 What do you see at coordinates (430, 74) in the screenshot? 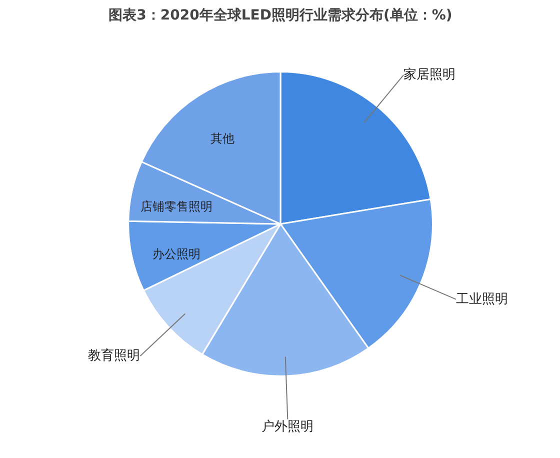
I see `slice-label: 家居照明` at bounding box center [430, 74].